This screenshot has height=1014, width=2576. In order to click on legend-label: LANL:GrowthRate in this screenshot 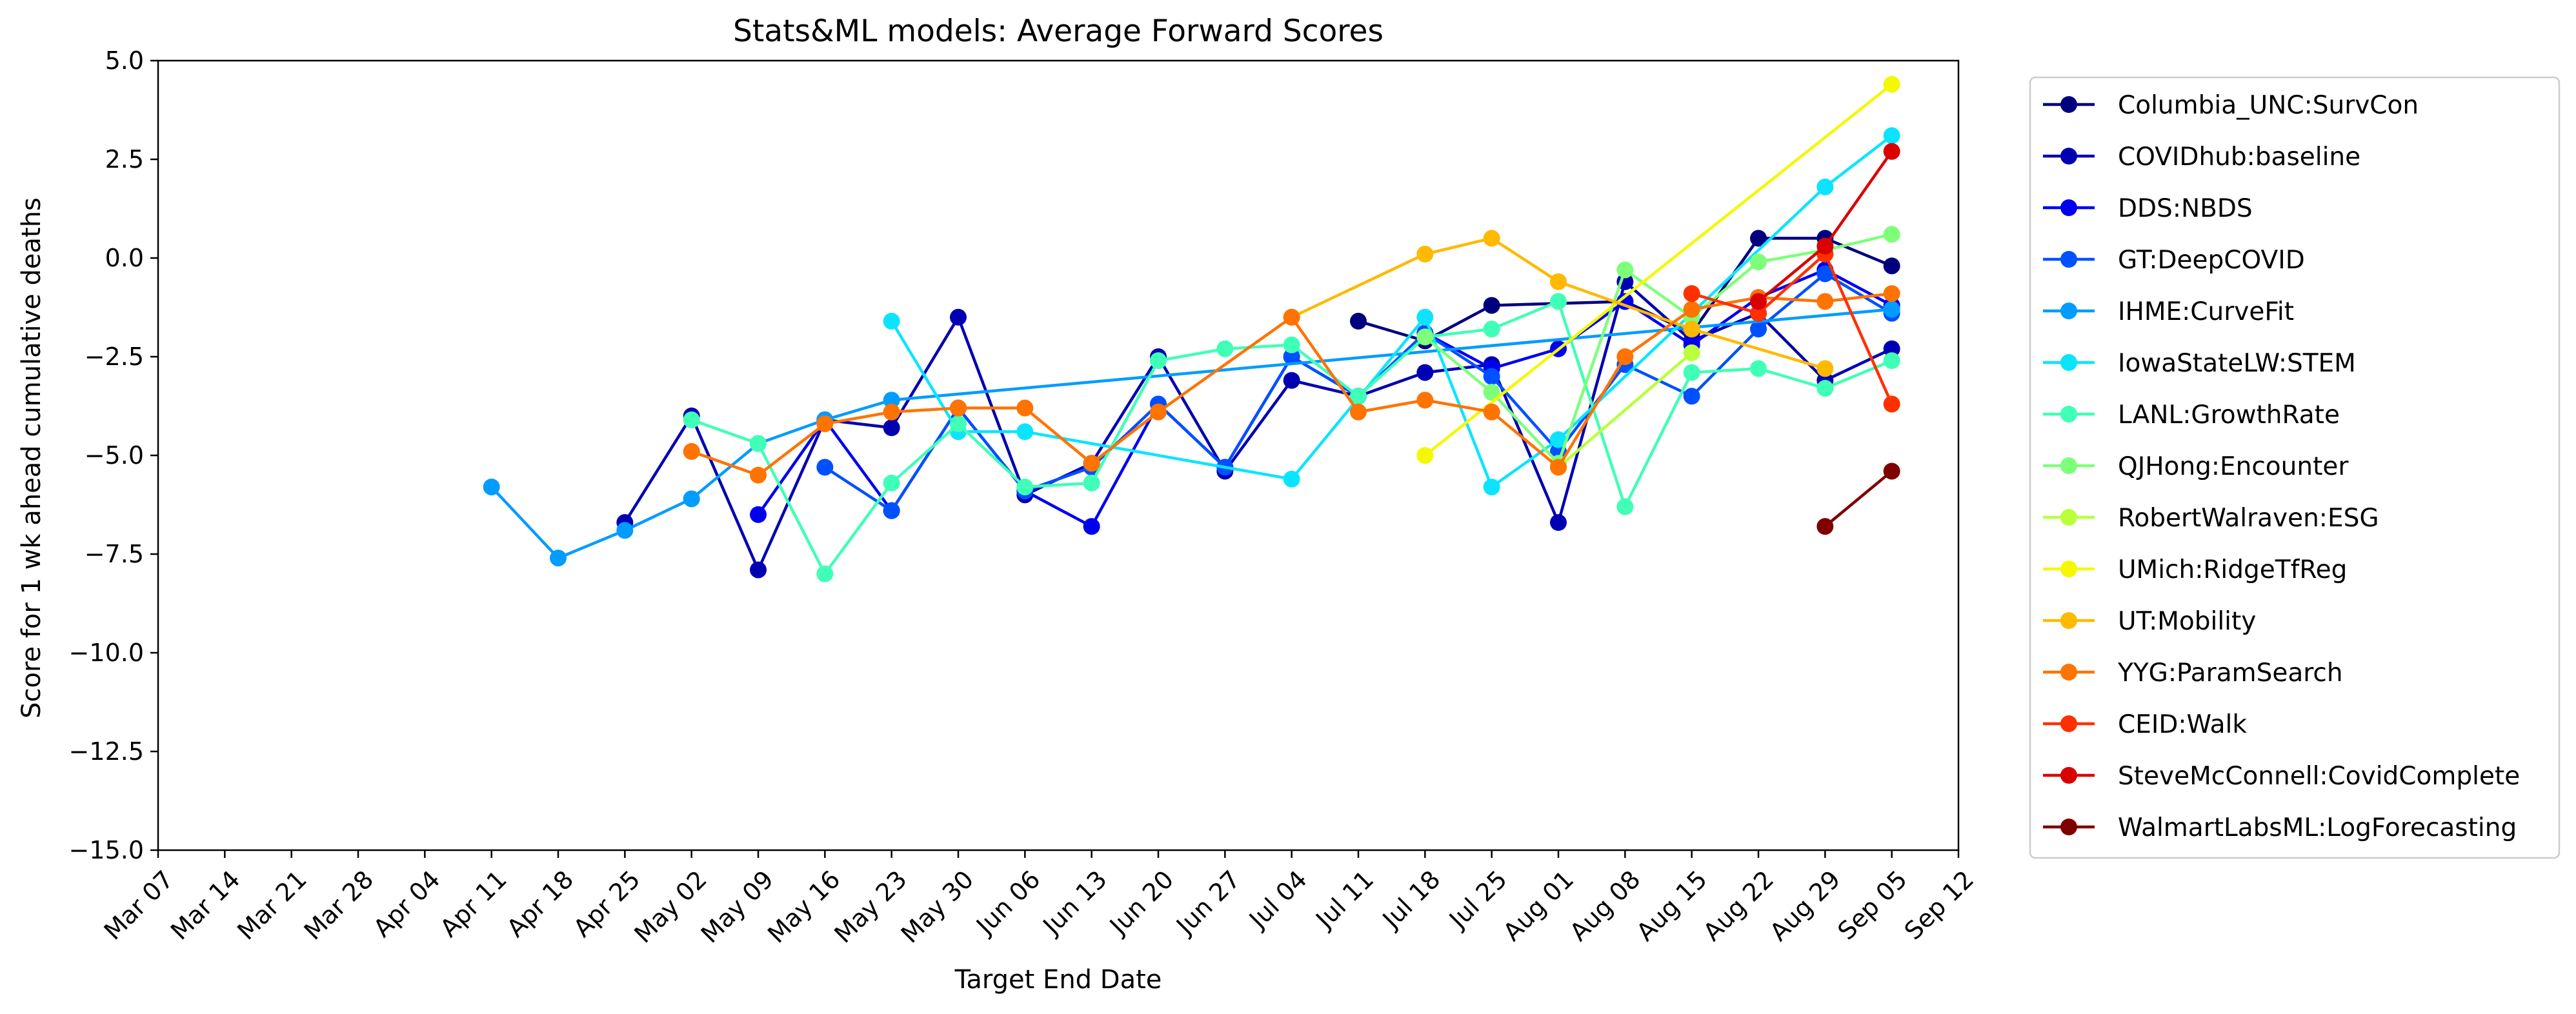, I will do `click(2229, 415)`.